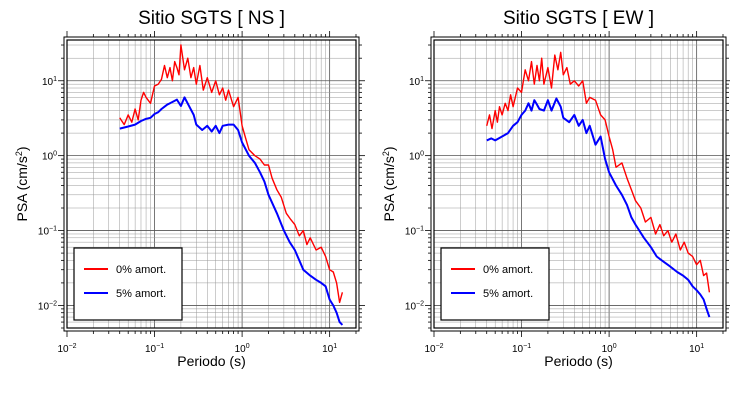 The width and height of the screenshot is (730, 400). I want to click on chart-1-x-tick-exp: 1, so click(702, 346).